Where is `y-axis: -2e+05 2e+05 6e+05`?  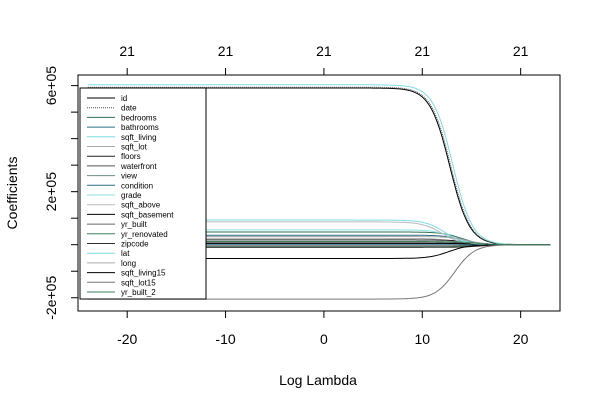 y-axis: -2e+05 2e+05 6e+05 is located at coordinates (61, 193).